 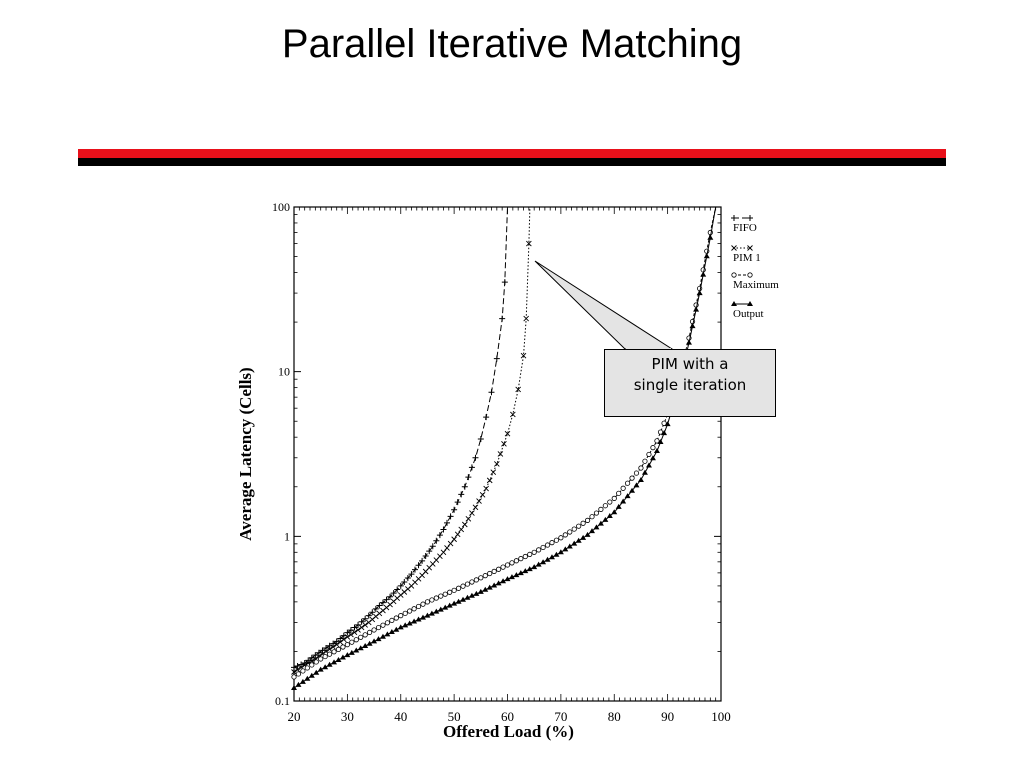 I want to click on x-tick-label: 70, so click(x=560, y=716).